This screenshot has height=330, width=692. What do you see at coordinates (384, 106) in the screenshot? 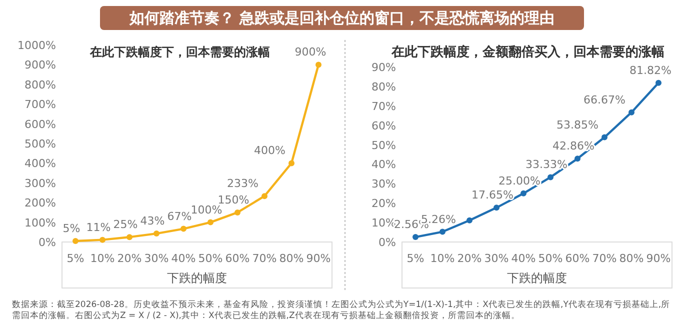
I see `y-tick-label: 70%` at bounding box center [384, 106].